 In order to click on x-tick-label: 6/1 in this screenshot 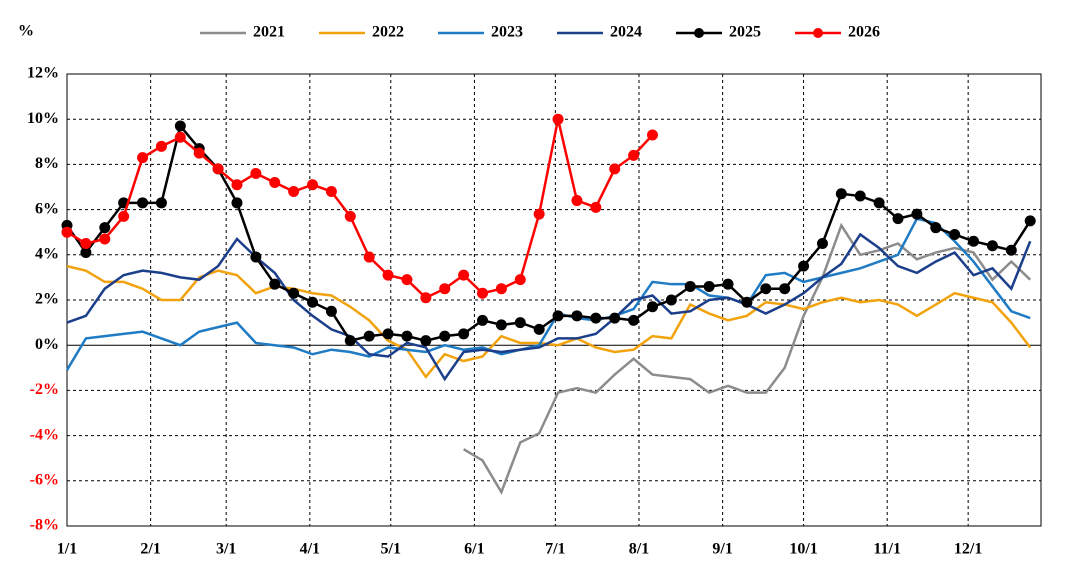, I will do `click(474, 549)`.